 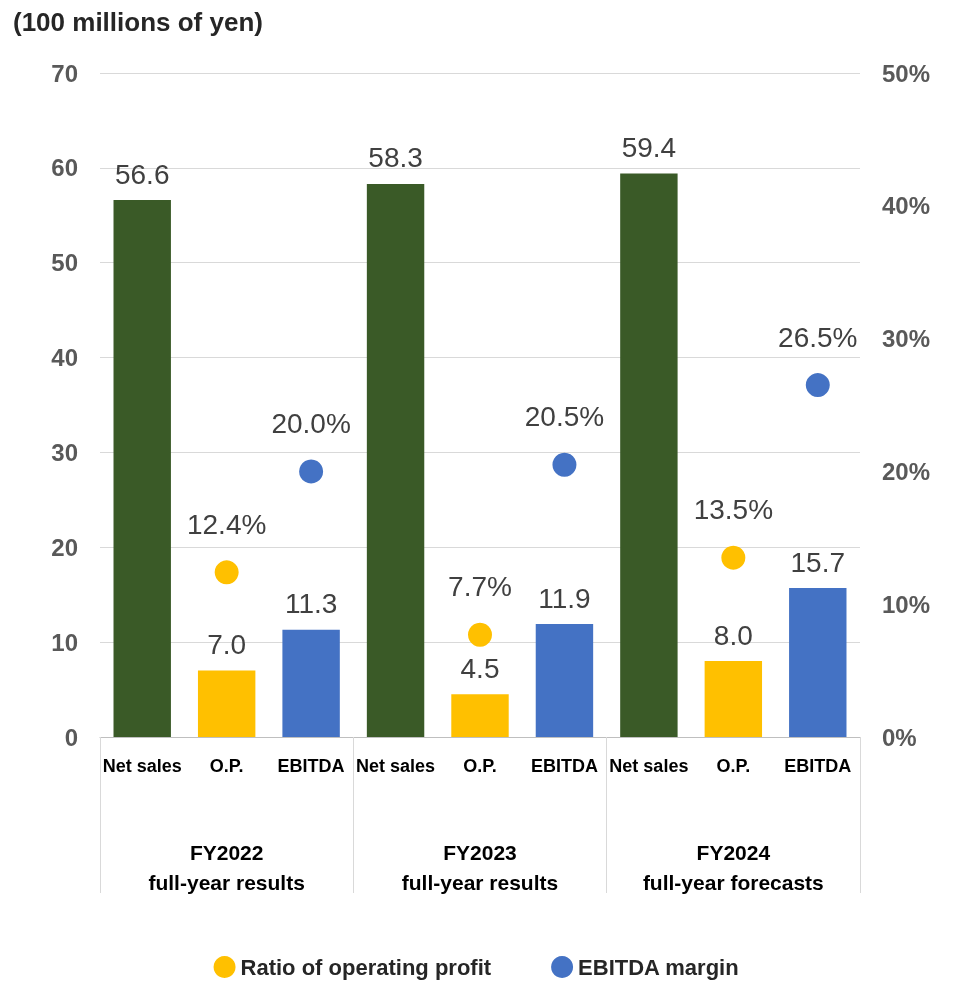 What do you see at coordinates (366, 967) in the screenshot?
I see `legend-label: Ratio of operating profit` at bounding box center [366, 967].